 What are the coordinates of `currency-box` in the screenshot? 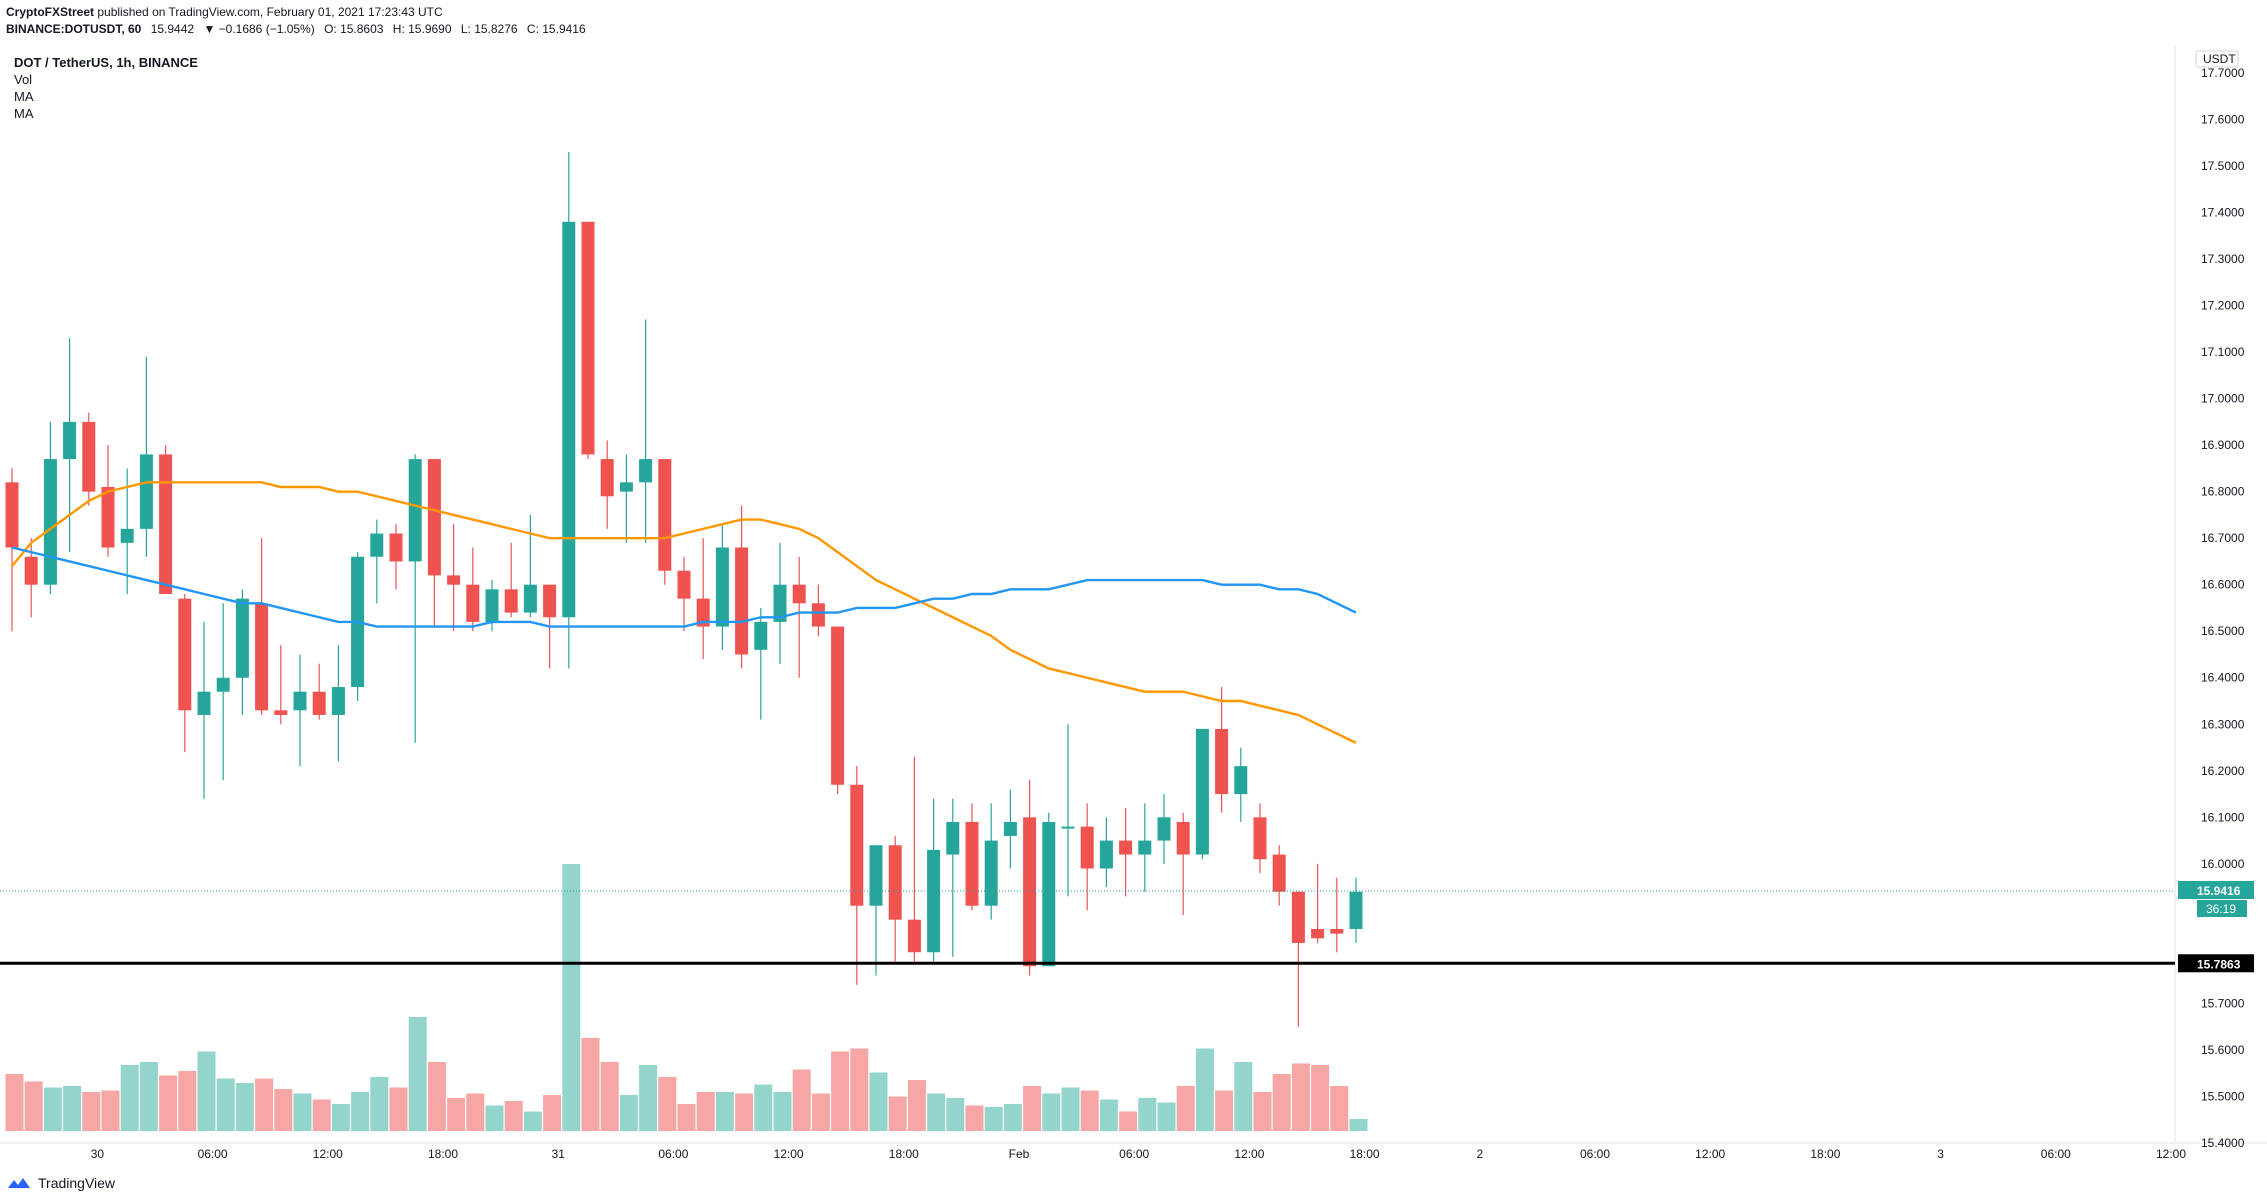 It's located at (2217, 59).